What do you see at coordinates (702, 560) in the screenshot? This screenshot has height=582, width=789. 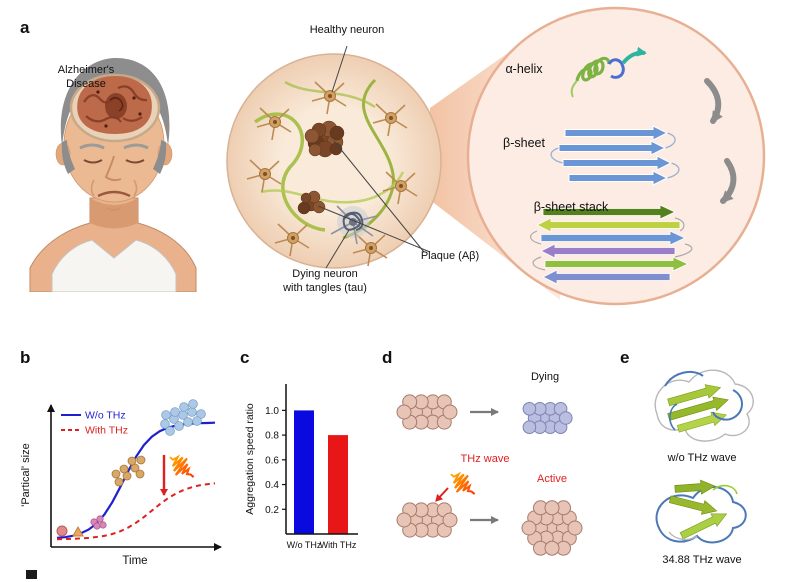 I see `protein-thz-caption: 34.88 THz wave` at bounding box center [702, 560].